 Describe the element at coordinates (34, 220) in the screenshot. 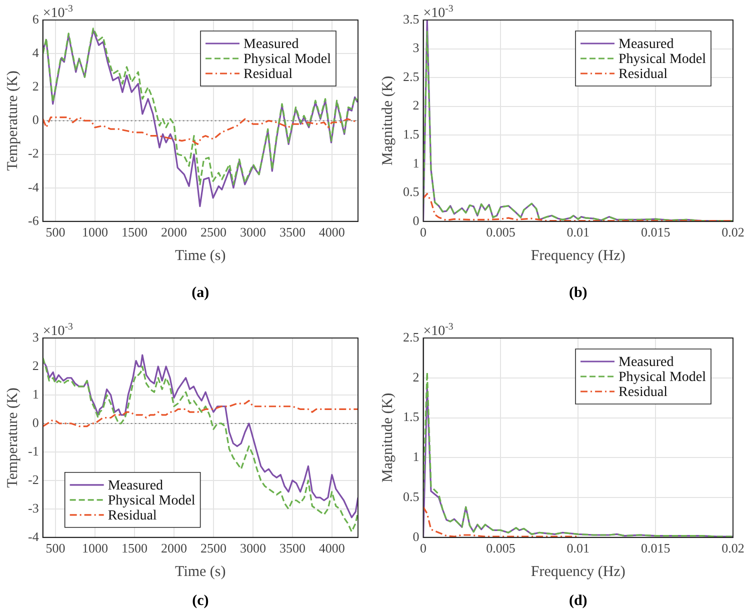

I see `y-tick-label: -6` at that location.